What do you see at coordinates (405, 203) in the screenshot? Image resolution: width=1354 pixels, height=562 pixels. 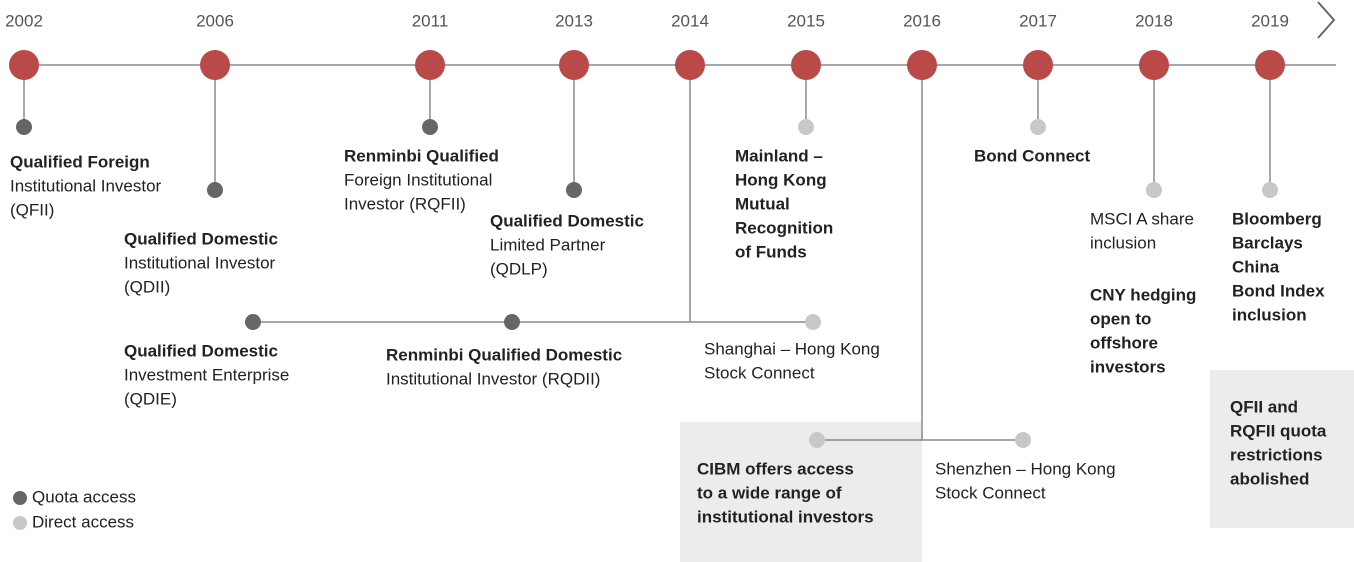 I see `event-text: Investor (RQFII)` at bounding box center [405, 203].